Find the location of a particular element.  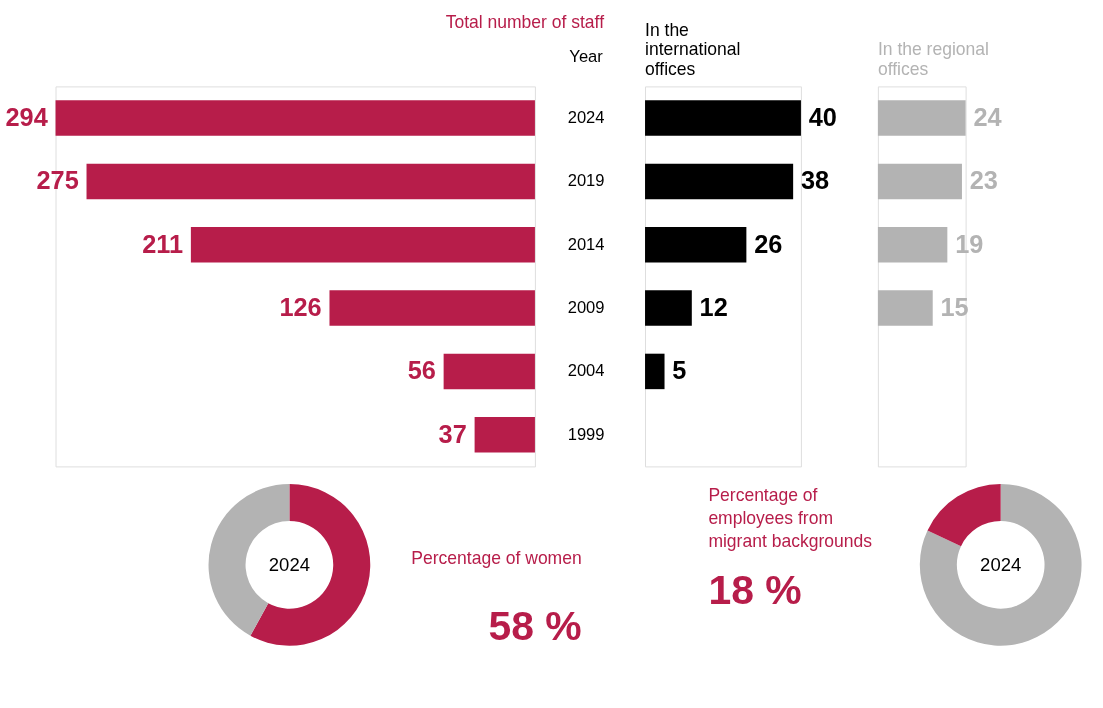

y-tick-label: 2019 is located at coordinates (586, 181).